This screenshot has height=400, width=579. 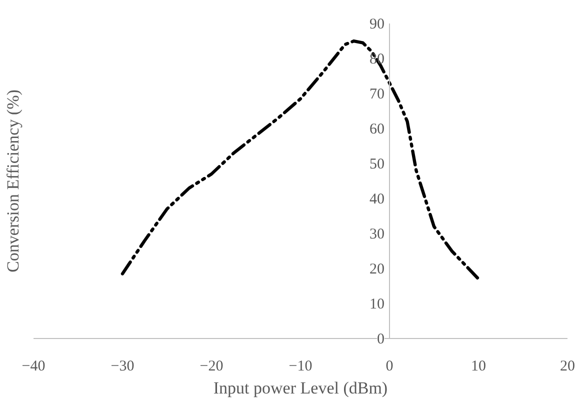 What do you see at coordinates (377, 130) in the screenshot?
I see `y-tick-label: 60` at bounding box center [377, 130].